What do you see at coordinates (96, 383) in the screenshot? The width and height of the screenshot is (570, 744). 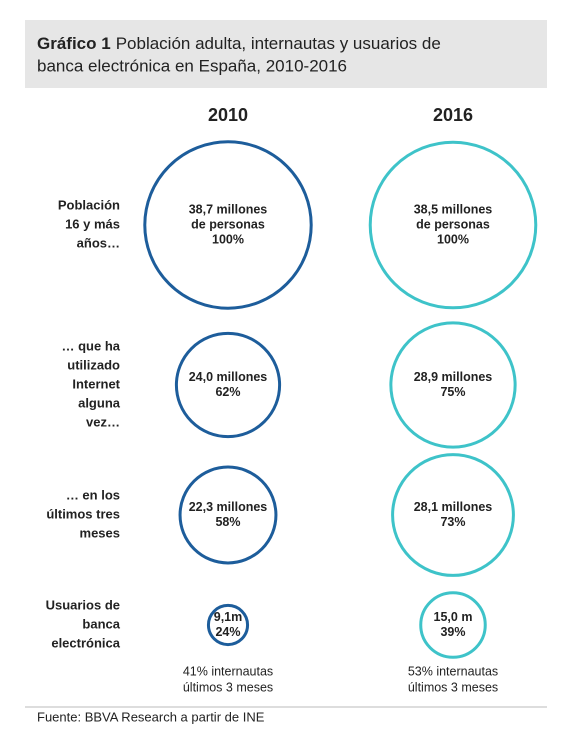 I see `row-label: Internet` at bounding box center [96, 383].